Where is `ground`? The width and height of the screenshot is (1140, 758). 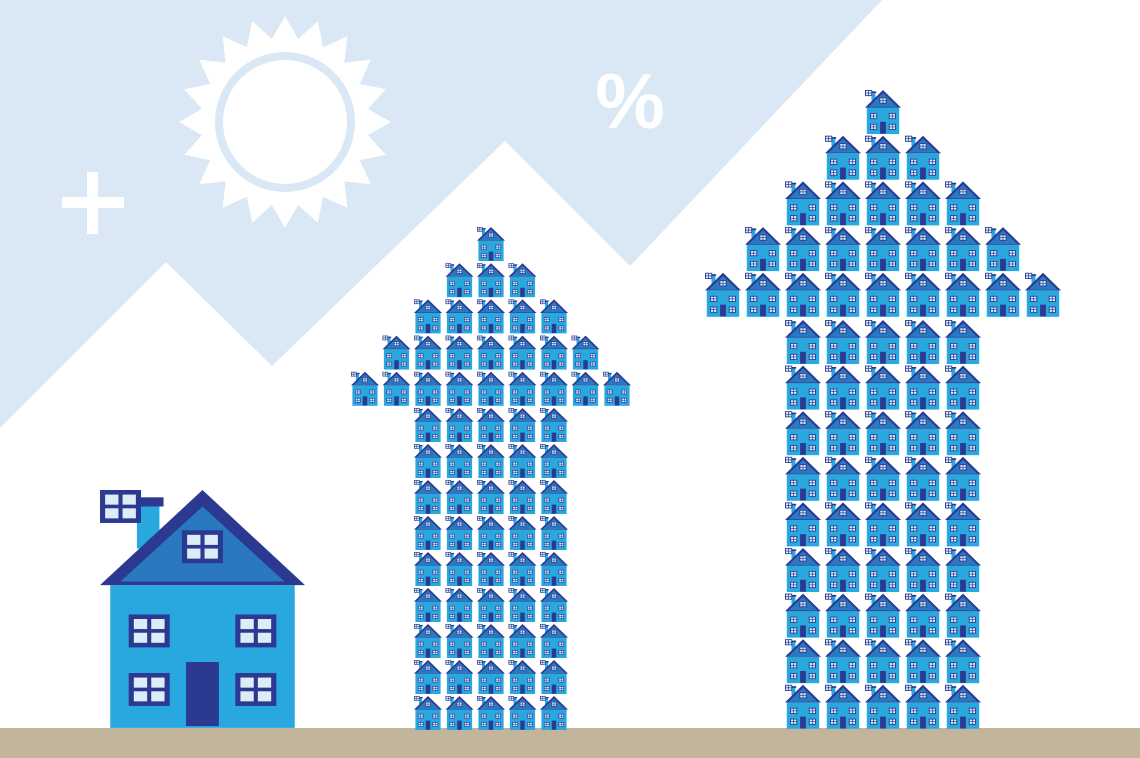 ground is located at coordinates (570, 743).